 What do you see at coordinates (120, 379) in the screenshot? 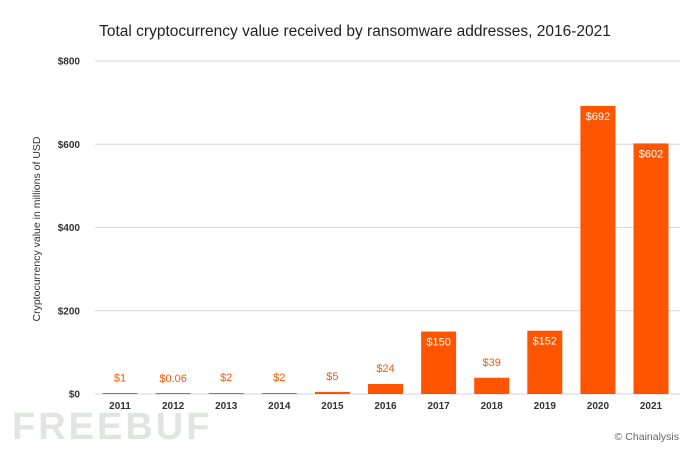
I see `data-label-2011: $1` at bounding box center [120, 379].